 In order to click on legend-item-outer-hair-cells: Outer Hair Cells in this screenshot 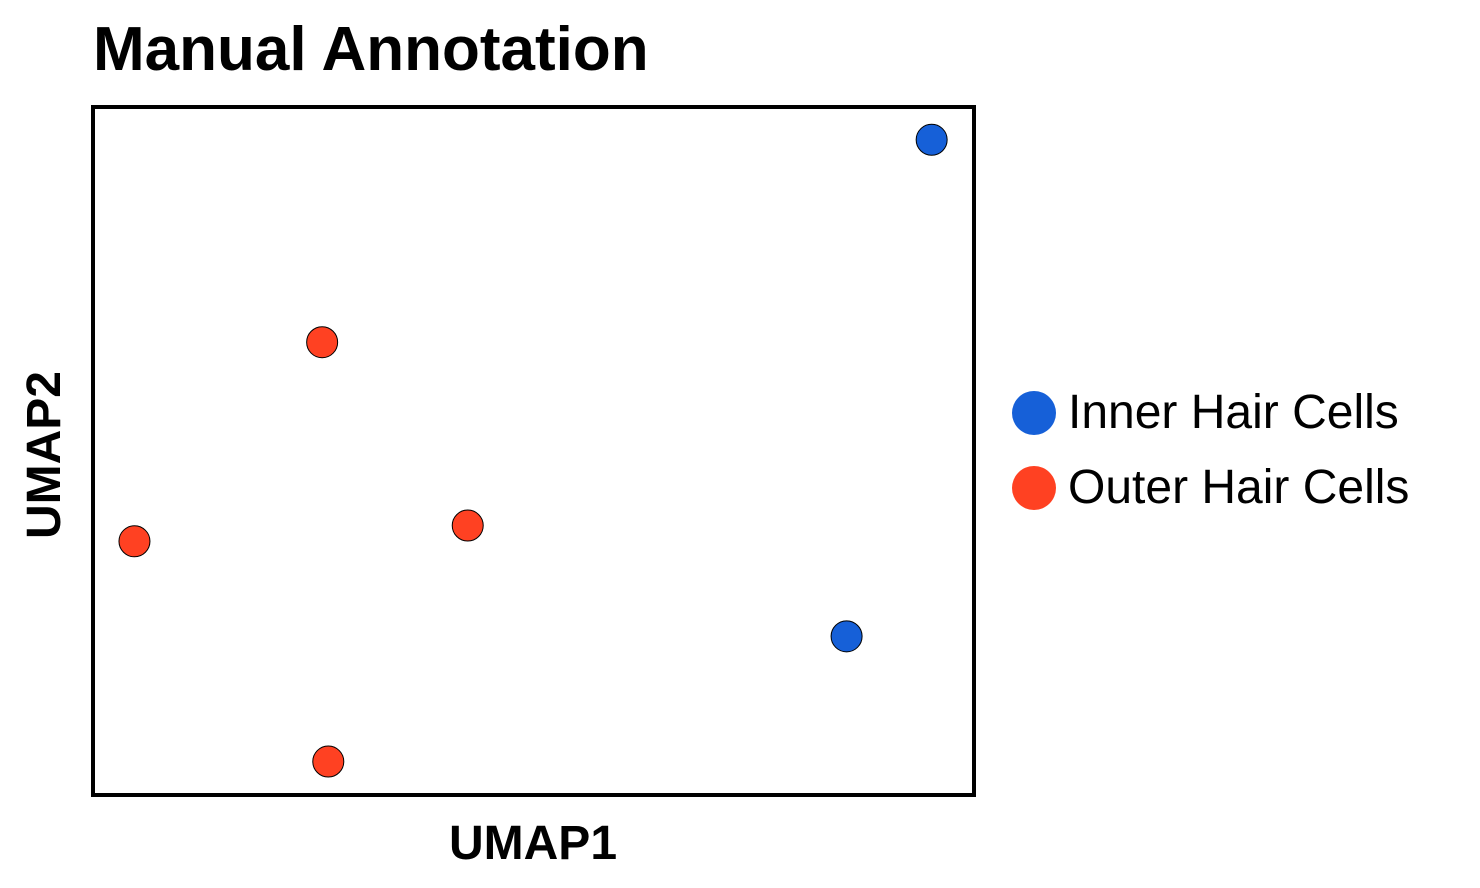, I will do `click(1210, 487)`.